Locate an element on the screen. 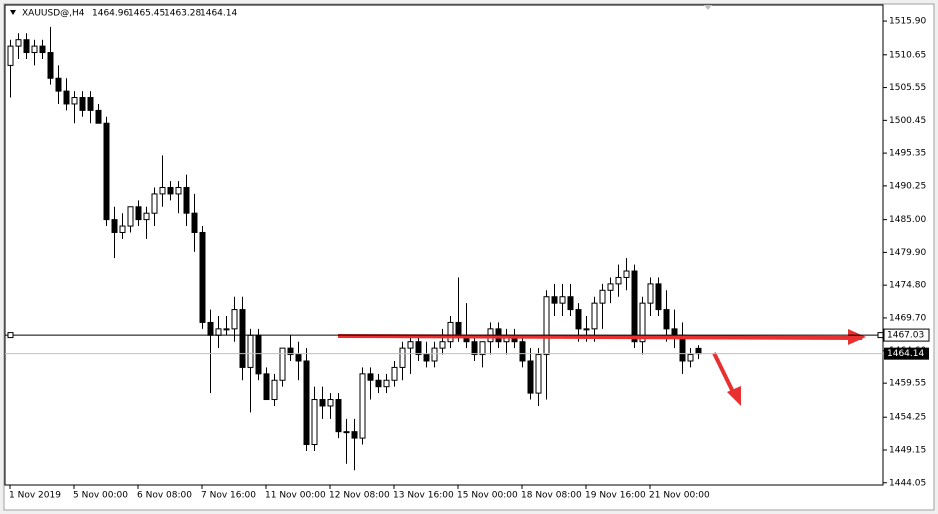  level-label: 1467.03 is located at coordinates (905, 336).